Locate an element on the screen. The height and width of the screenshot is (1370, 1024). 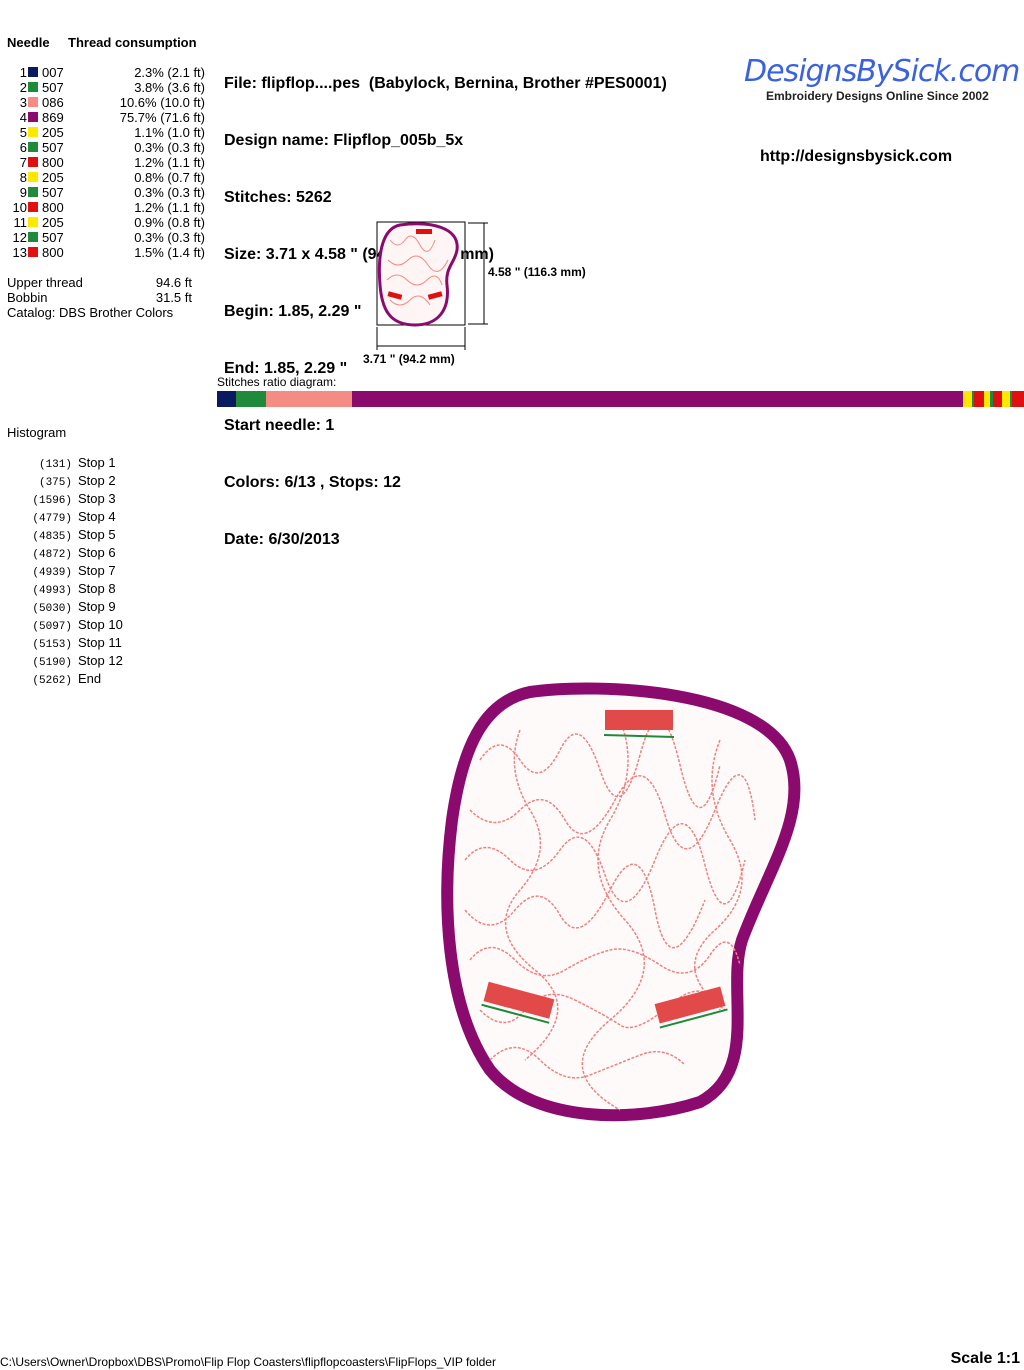
tab-markers is located at coordinates (604, 869).